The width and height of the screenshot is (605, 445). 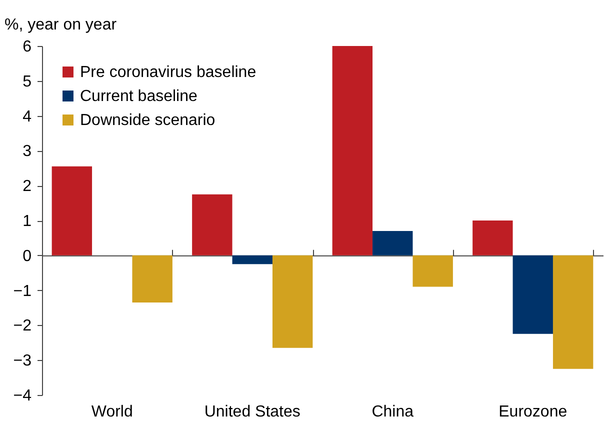 I want to click on y-tick-label: 2, so click(x=27, y=187).